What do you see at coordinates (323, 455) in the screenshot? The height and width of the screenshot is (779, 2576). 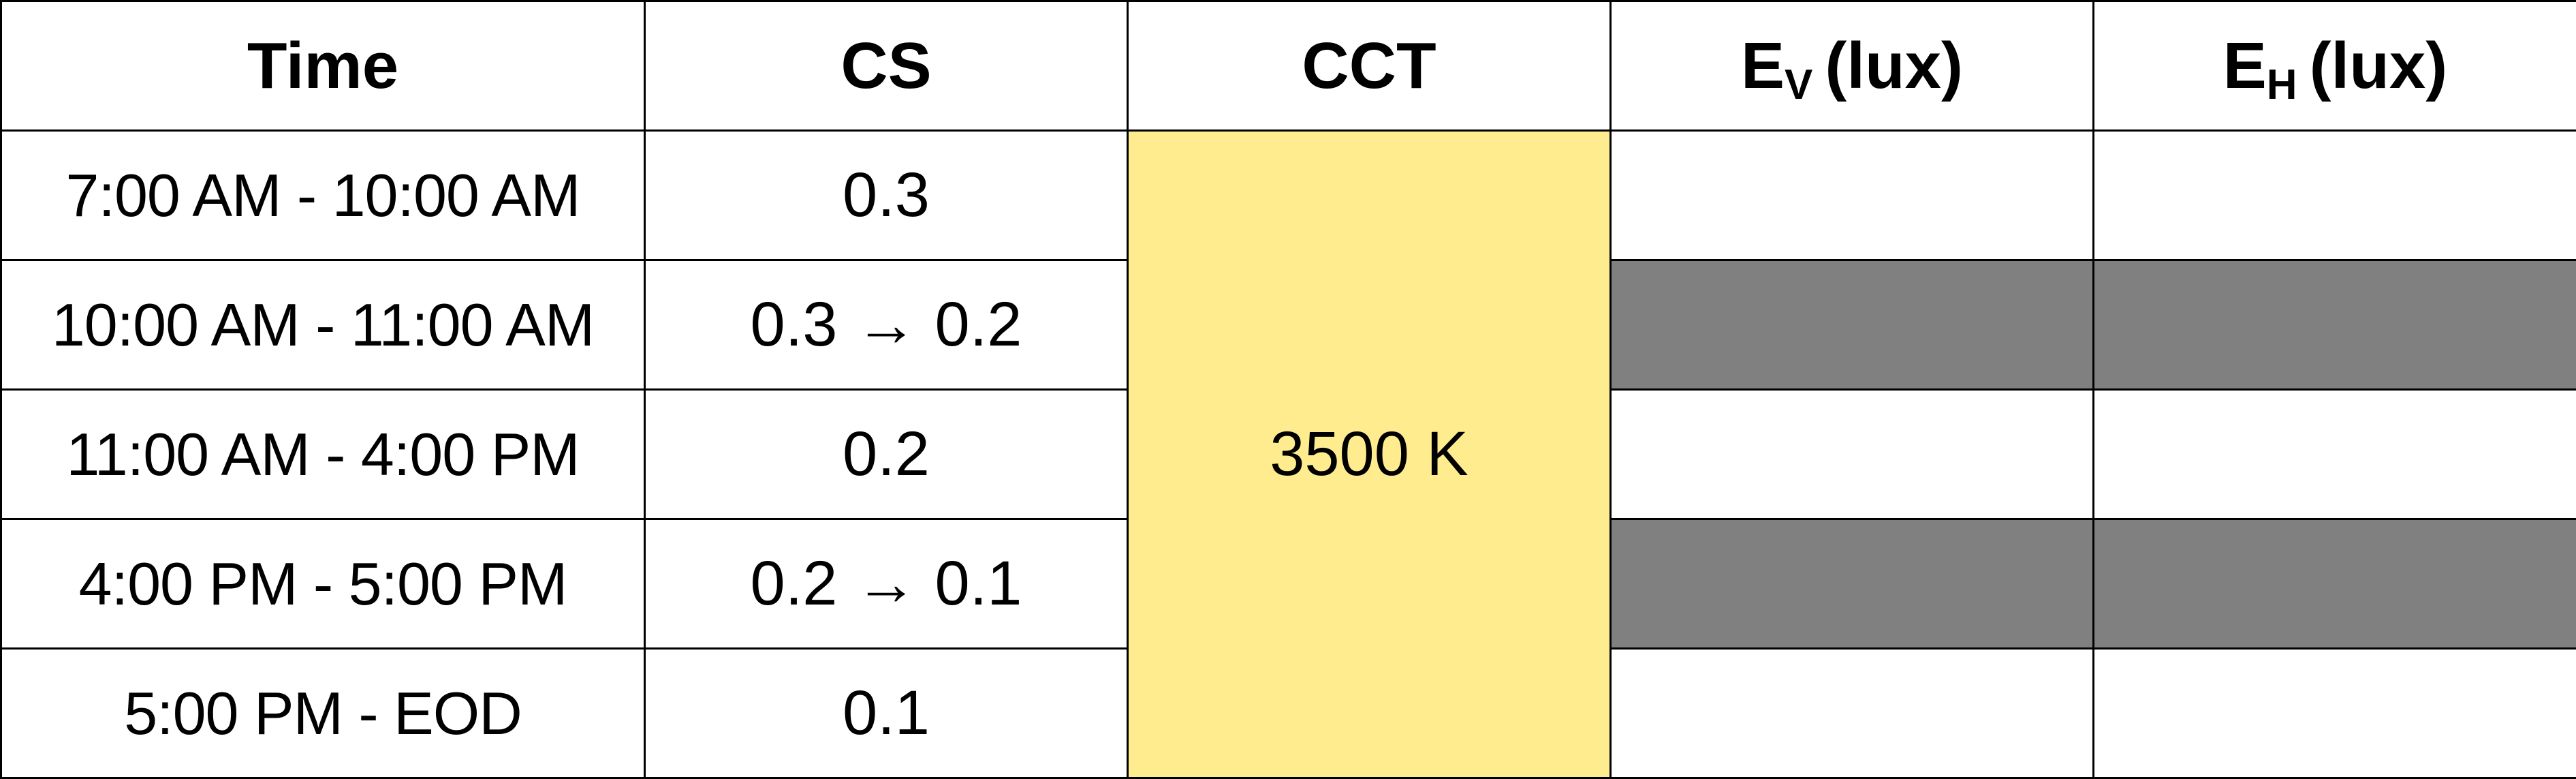 I see `time-cell: 11:00 AM - 4:00 PM` at bounding box center [323, 455].